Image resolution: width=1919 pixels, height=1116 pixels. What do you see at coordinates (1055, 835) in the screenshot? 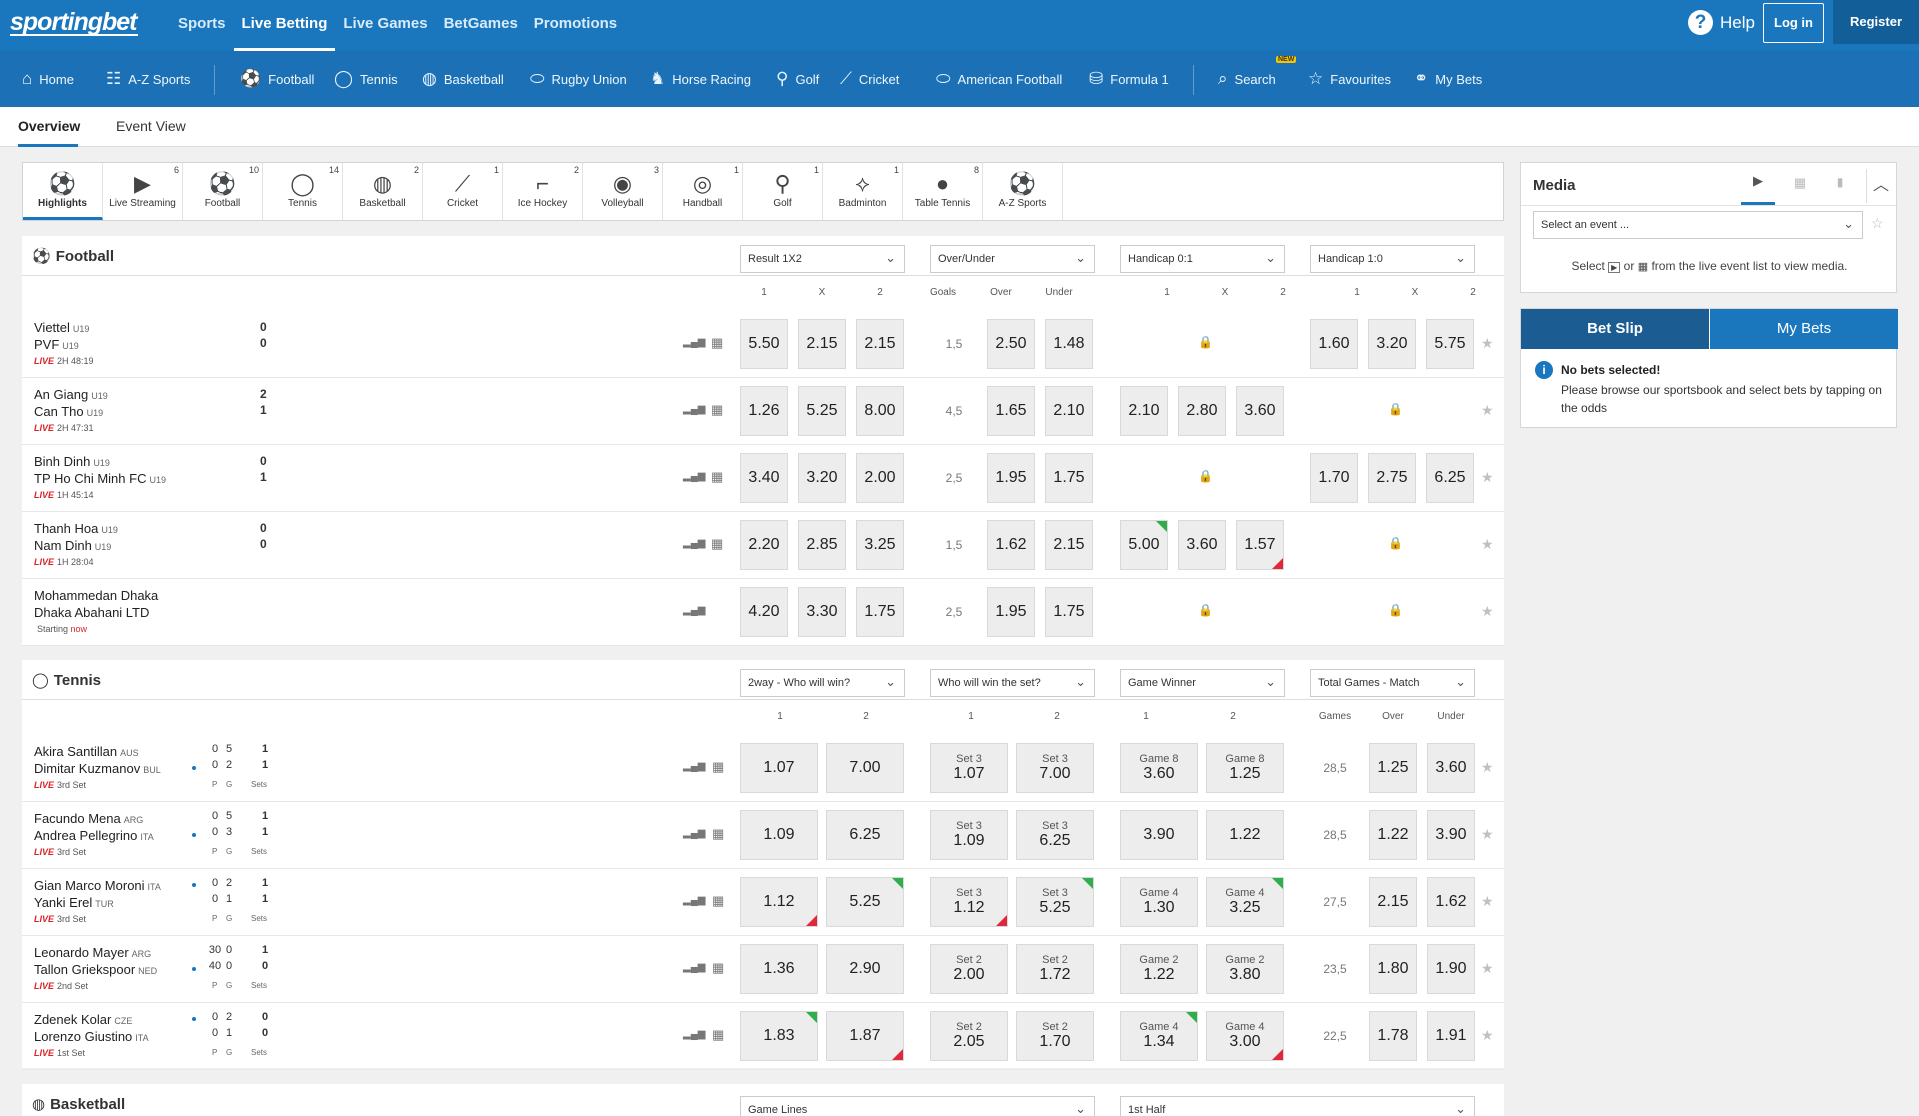
I see `odds-button: Set 3 6.25` at bounding box center [1055, 835].